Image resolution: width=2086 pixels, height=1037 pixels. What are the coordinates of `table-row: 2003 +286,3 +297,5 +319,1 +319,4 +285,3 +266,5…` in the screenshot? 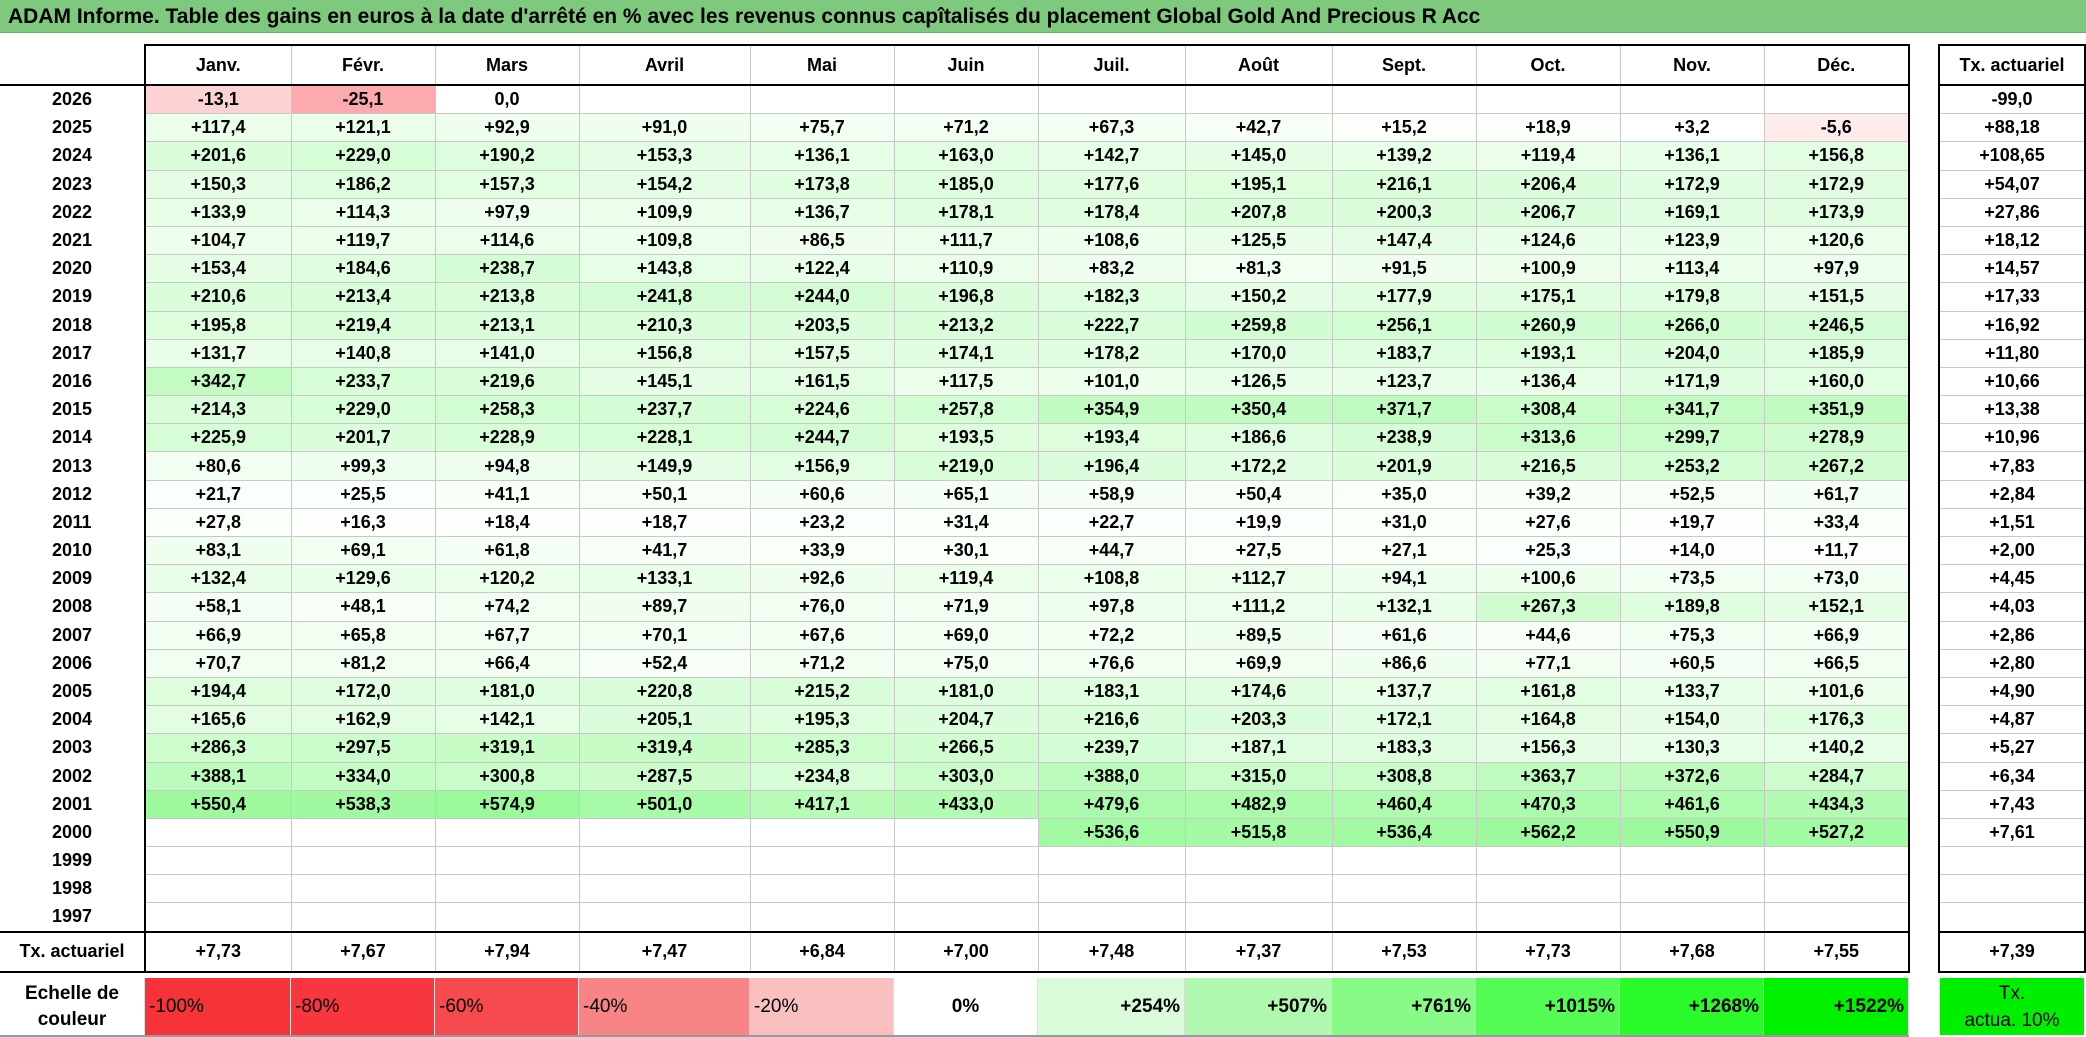 It's located at (955, 748).